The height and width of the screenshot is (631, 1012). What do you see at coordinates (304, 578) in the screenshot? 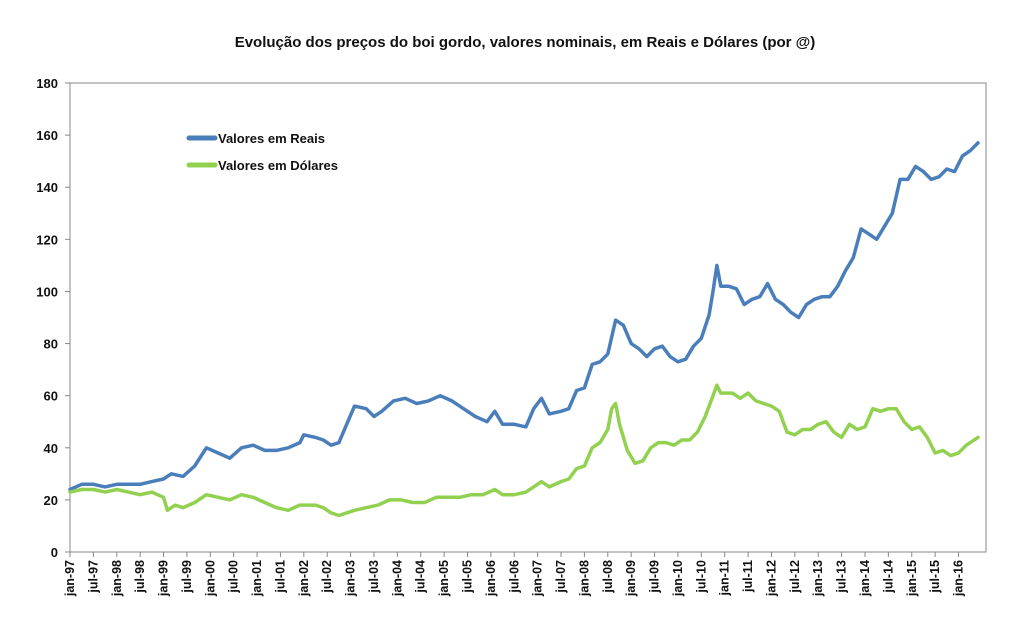
I see `x-tick-label: jan-02` at bounding box center [304, 578].